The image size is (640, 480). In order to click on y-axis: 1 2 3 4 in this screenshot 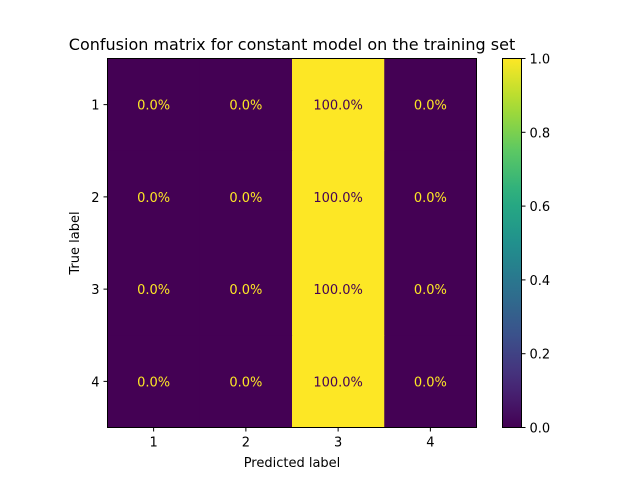, I will do `click(99, 244)`.